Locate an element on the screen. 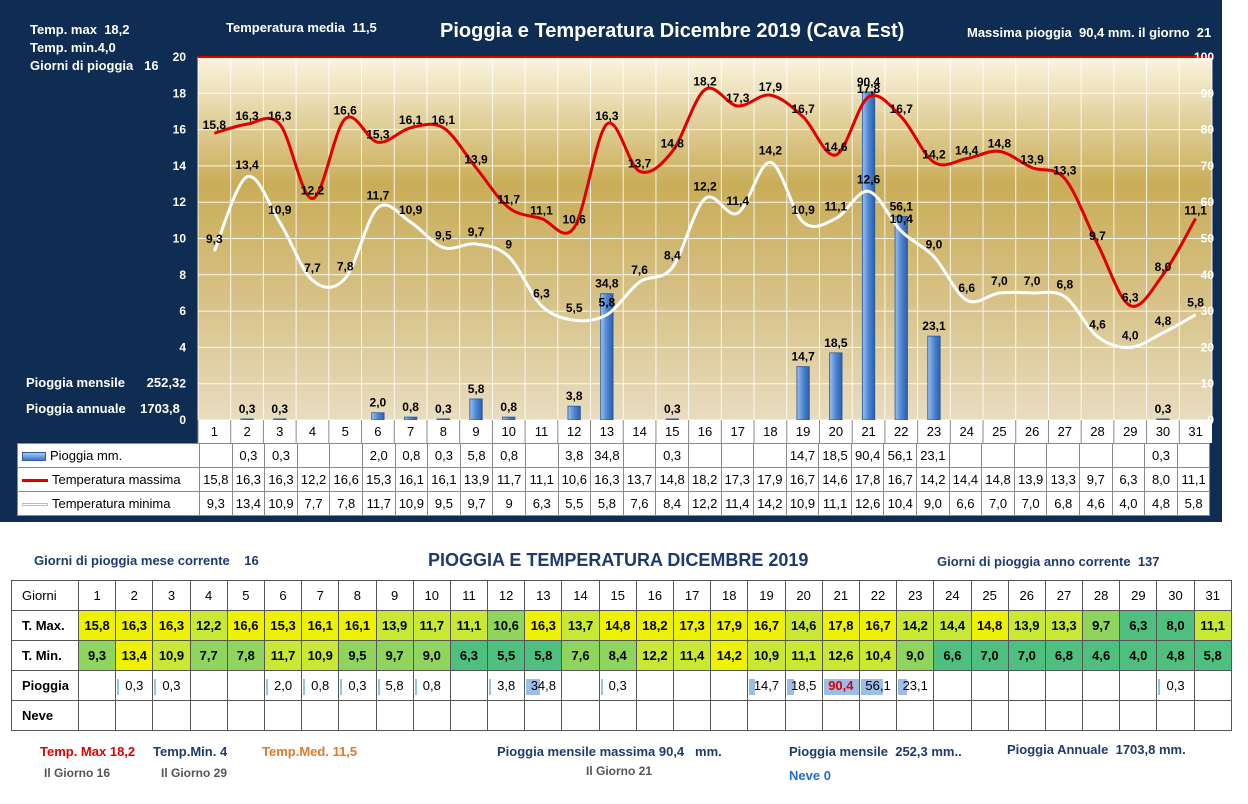  day-header-cell: 10 is located at coordinates (431, 595).